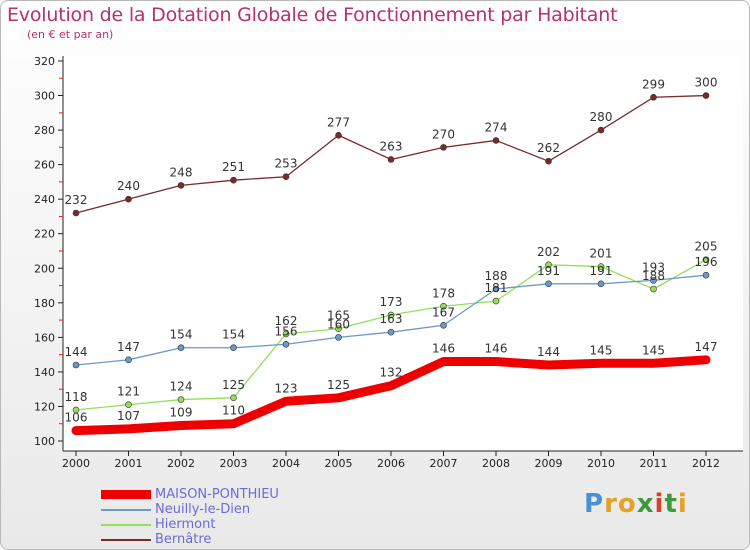 The width and height of the screenshot is (750, 550). I want to click on data-label: 251, so click(233, 167).